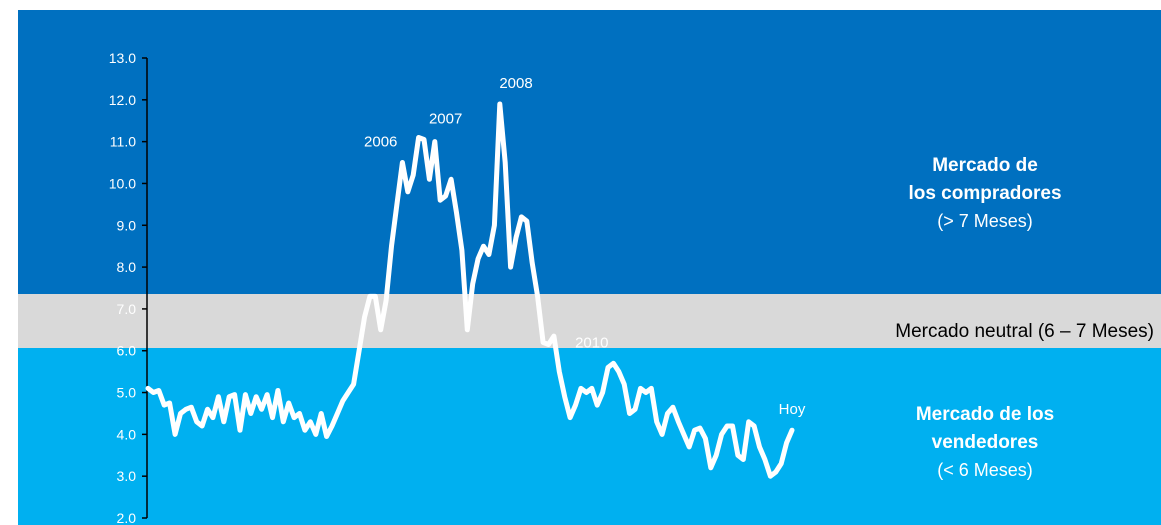 The width and height of the screenshot is (1161, 525). I want to click on neutral-market-zone, so click(589, 321).